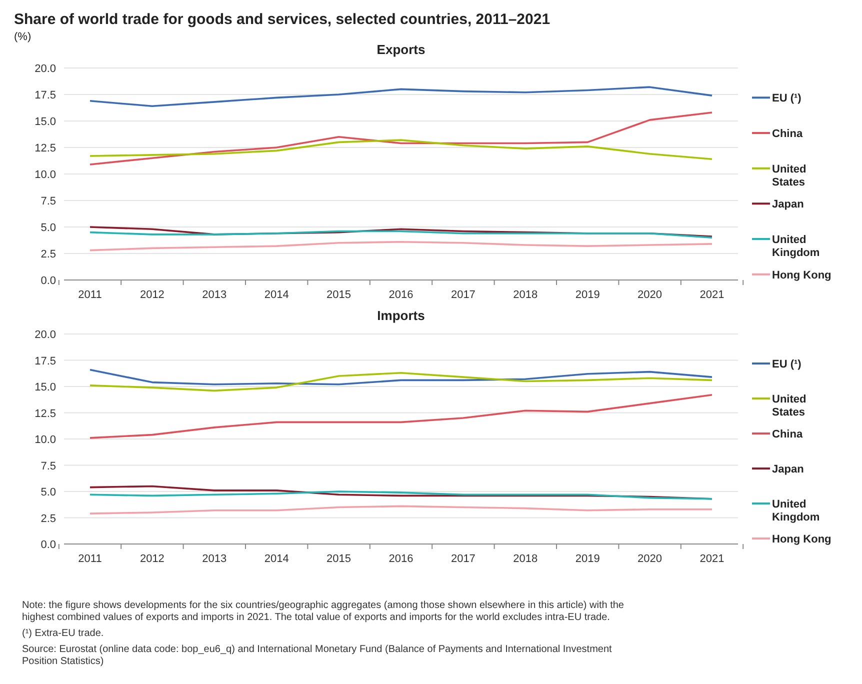  What do you see at coordinates (401, 49) in the screenshot?
I see `chart-subtitle: Exports` at bounding box center [401, 49].